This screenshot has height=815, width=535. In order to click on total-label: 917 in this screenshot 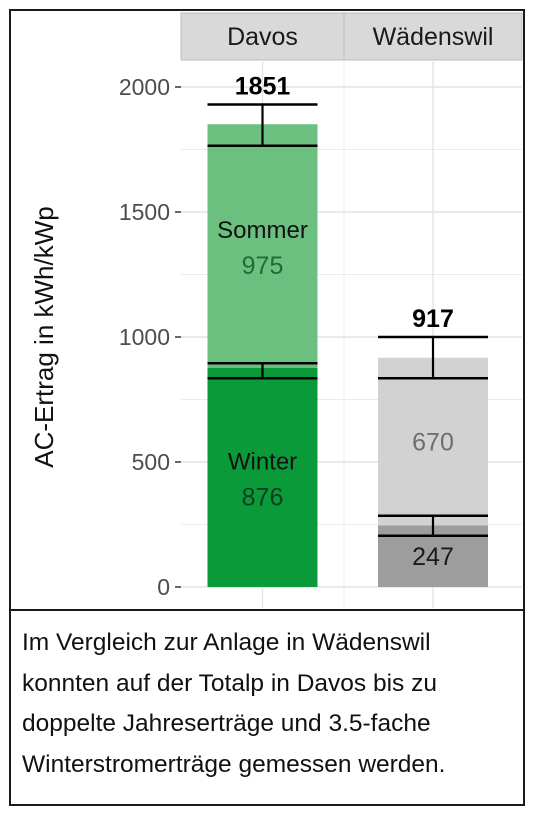, I will do `click(433, 319)`.